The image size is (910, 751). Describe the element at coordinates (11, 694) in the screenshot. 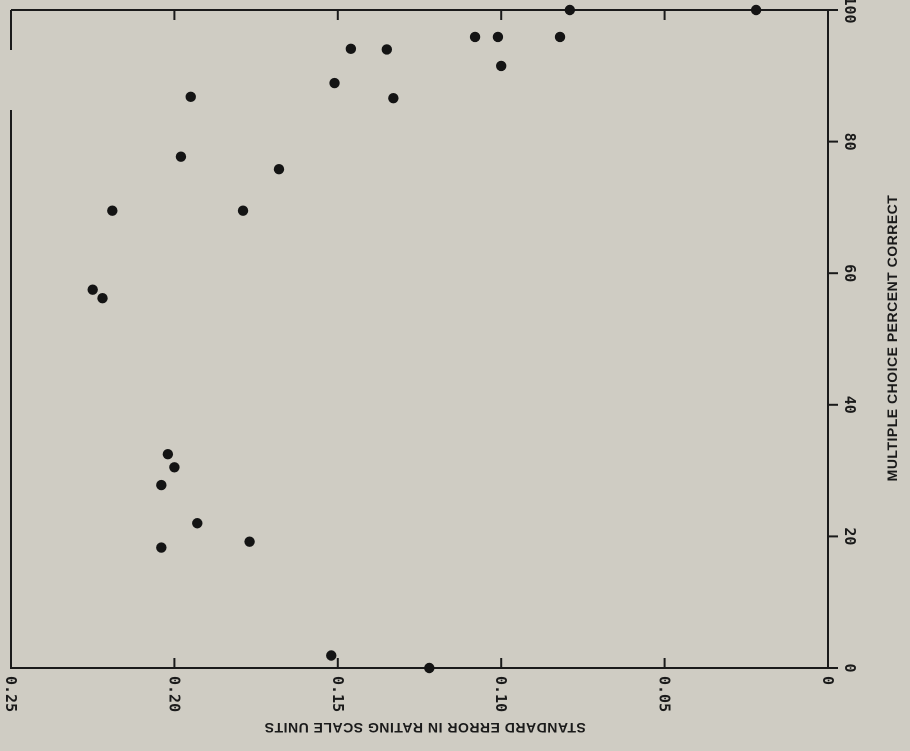

I see `x-tick-label: 0.25` at that location.